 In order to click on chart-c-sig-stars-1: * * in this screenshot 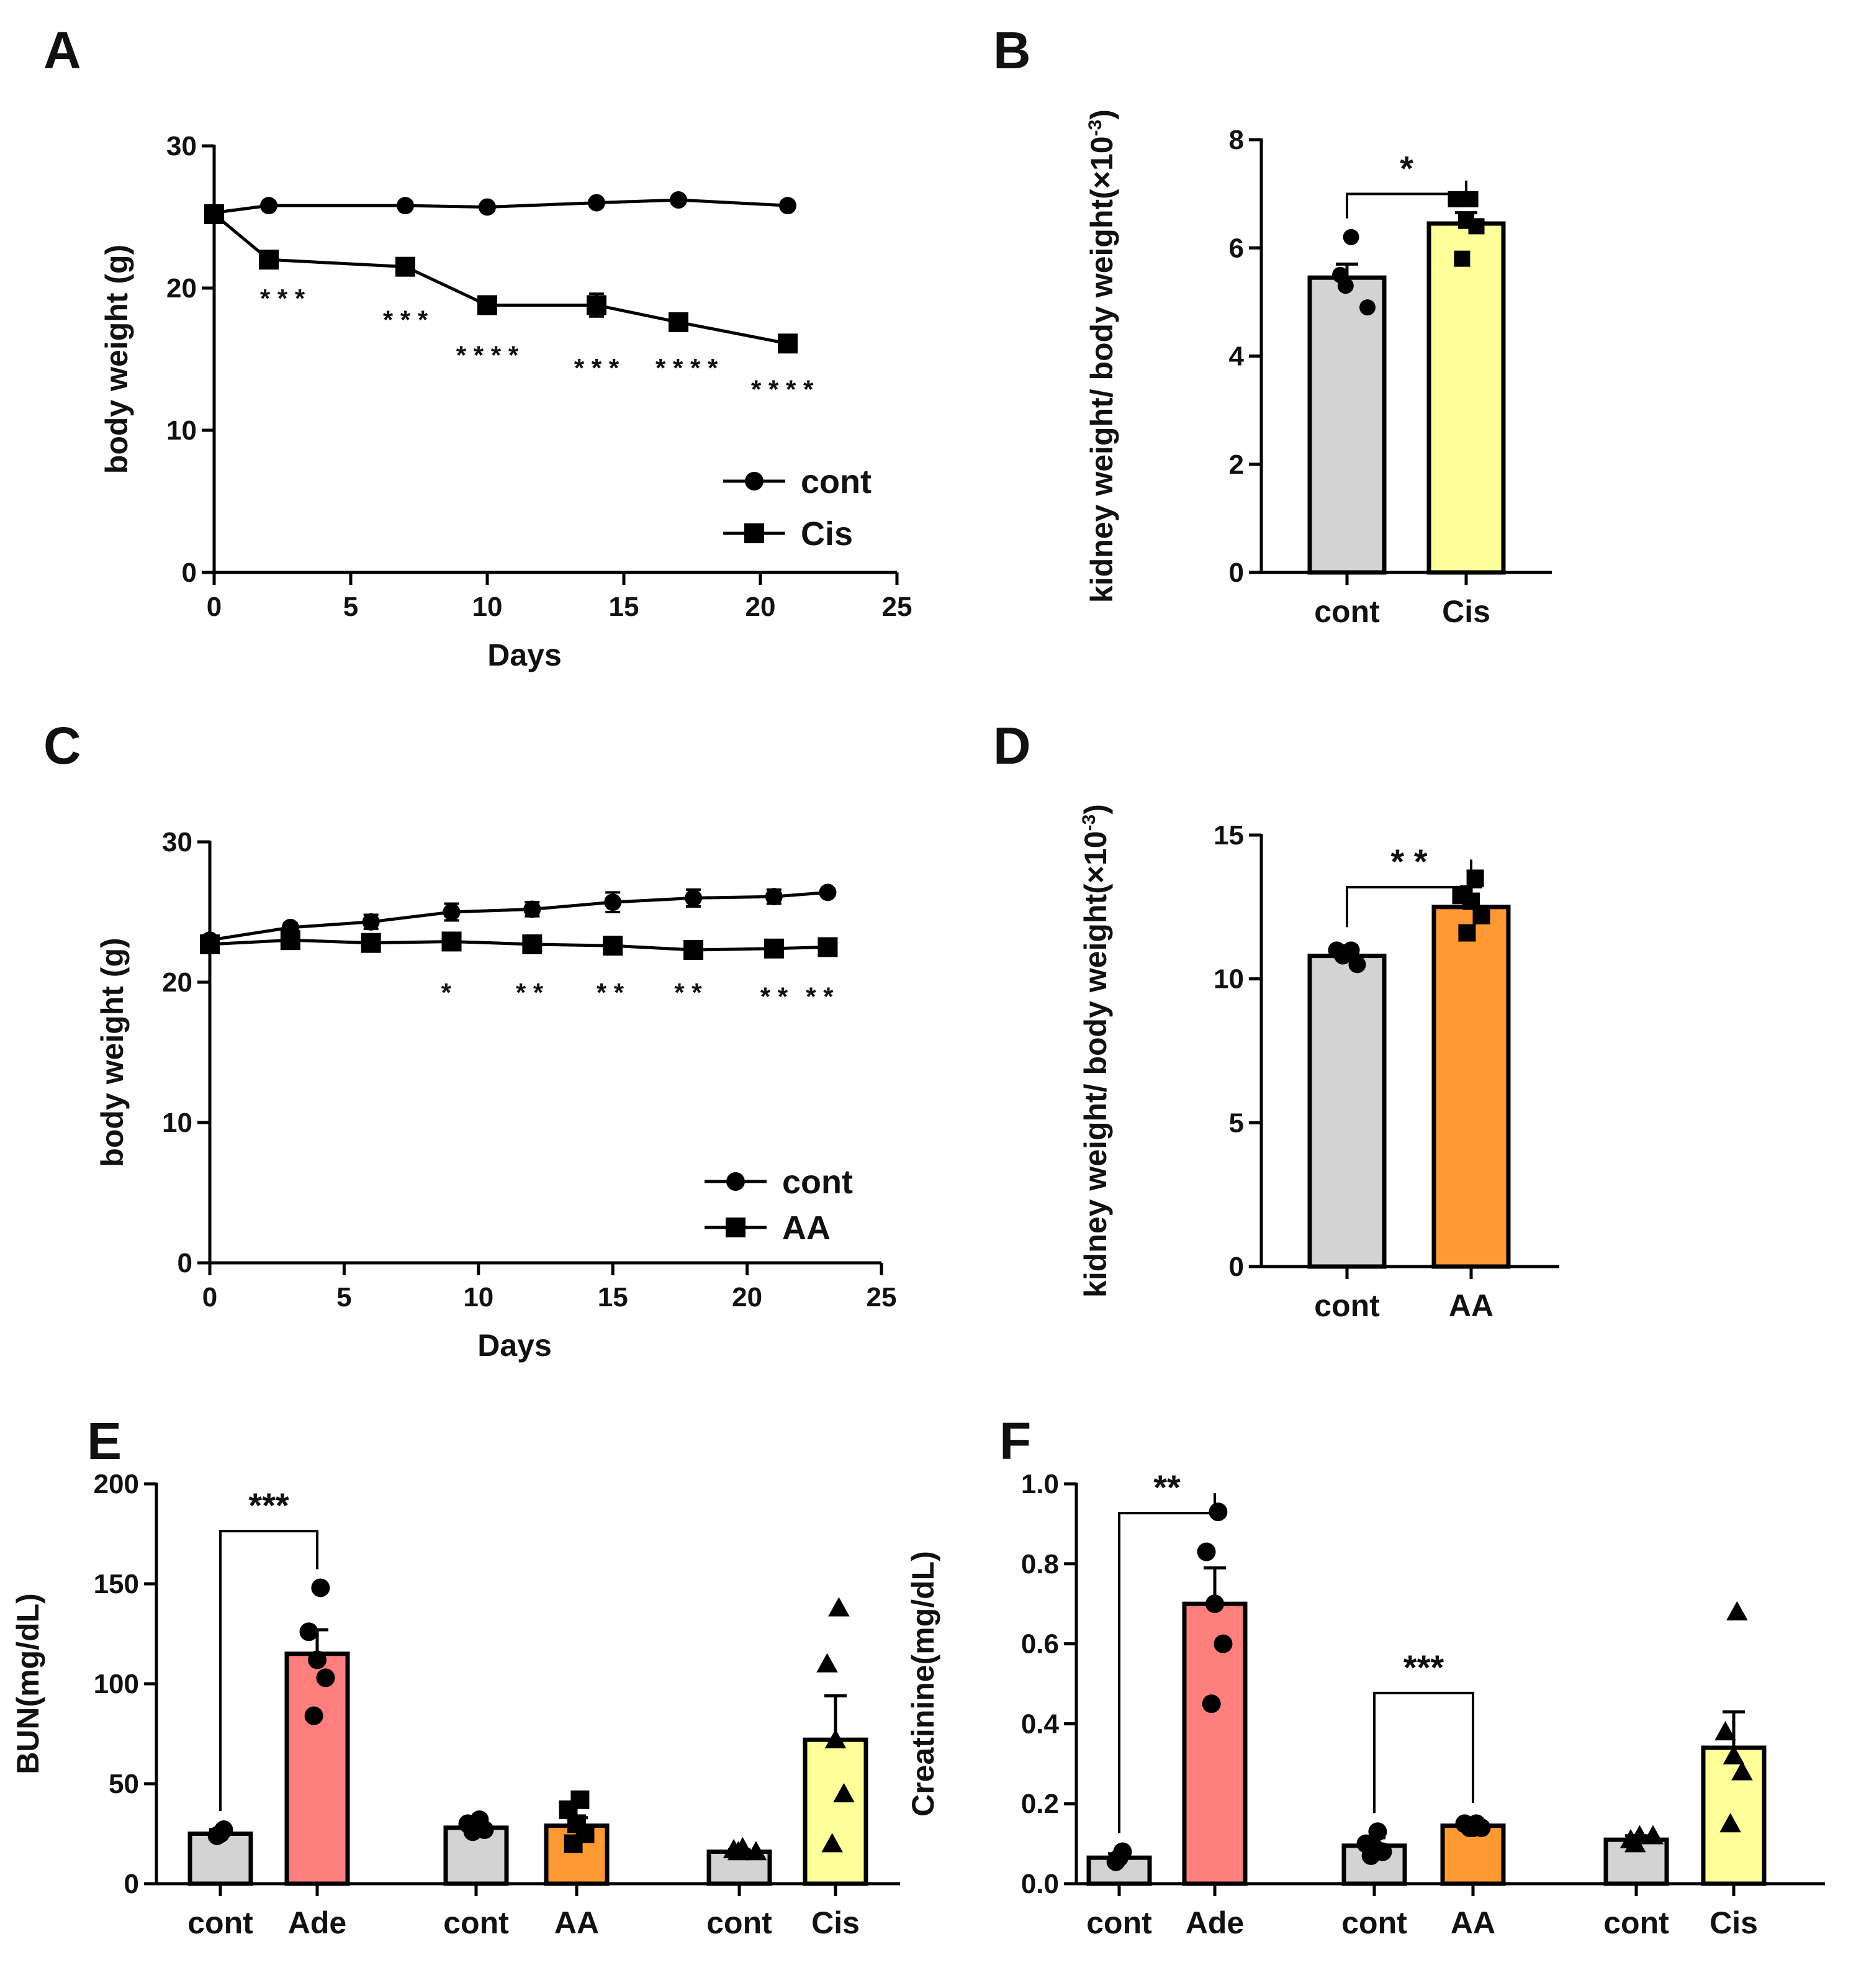, I will do `click(530, 993)`.